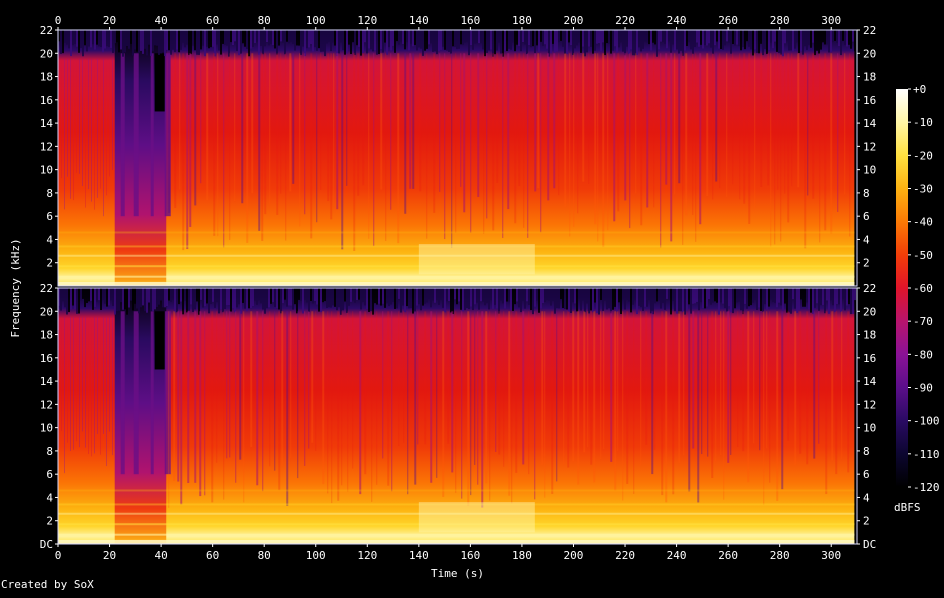 Image resolution: width=944 pixels, height=598 pixels. What do you see at coordinates (264, 555) in the screenshot?
I see `x-tick-label-bottom: 80` at bounding box center [264, 555].